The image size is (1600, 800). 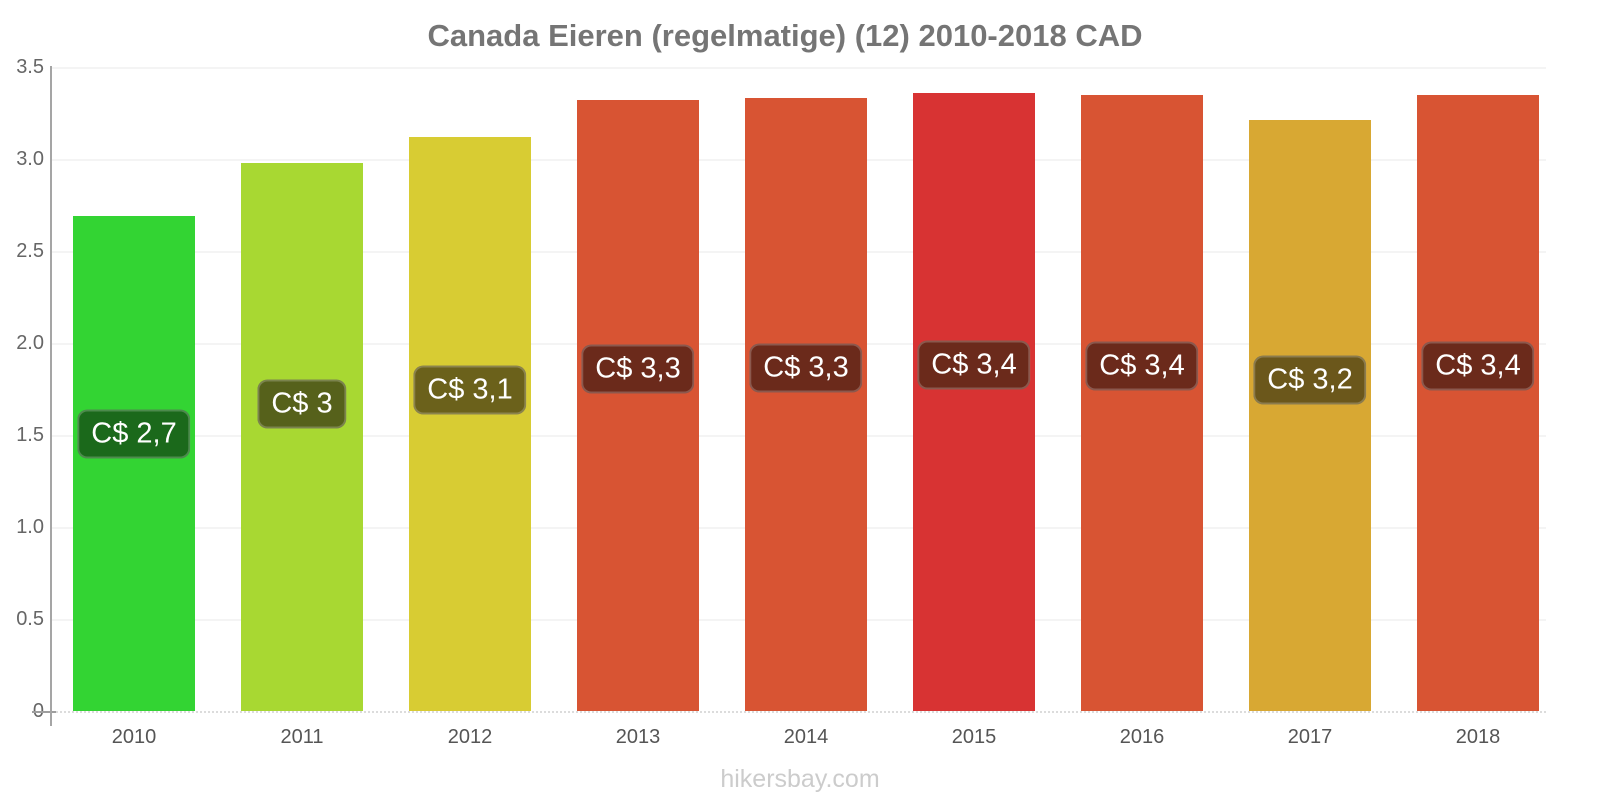 What do you see at coordinates (974, 402) in the screenshot?
I see `bar-2015: C$ 3,4` at bounding box center [974, 402].